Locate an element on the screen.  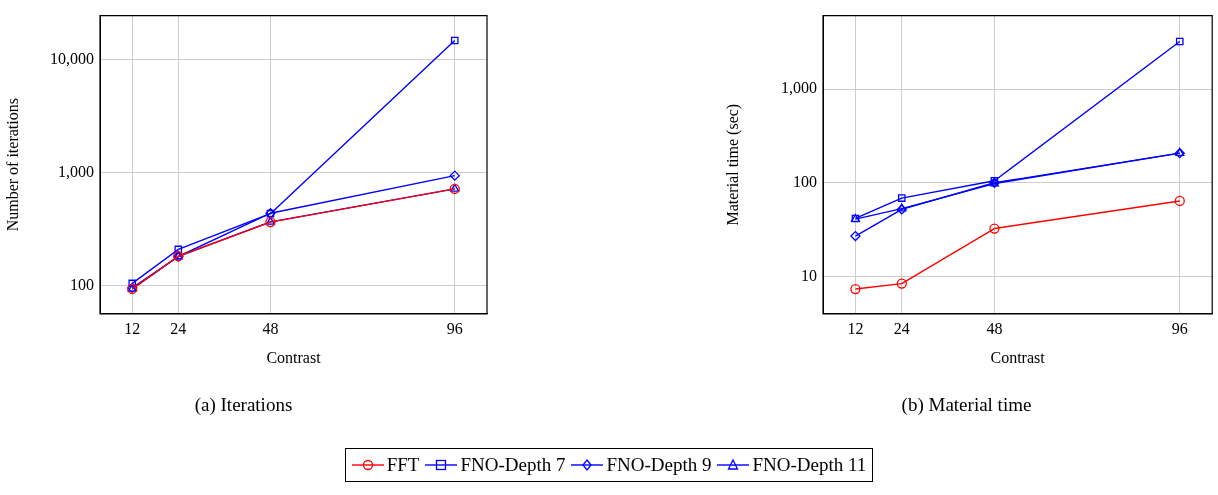
y-axis-title: Material time (sec) is located at coordinates (732, 164).